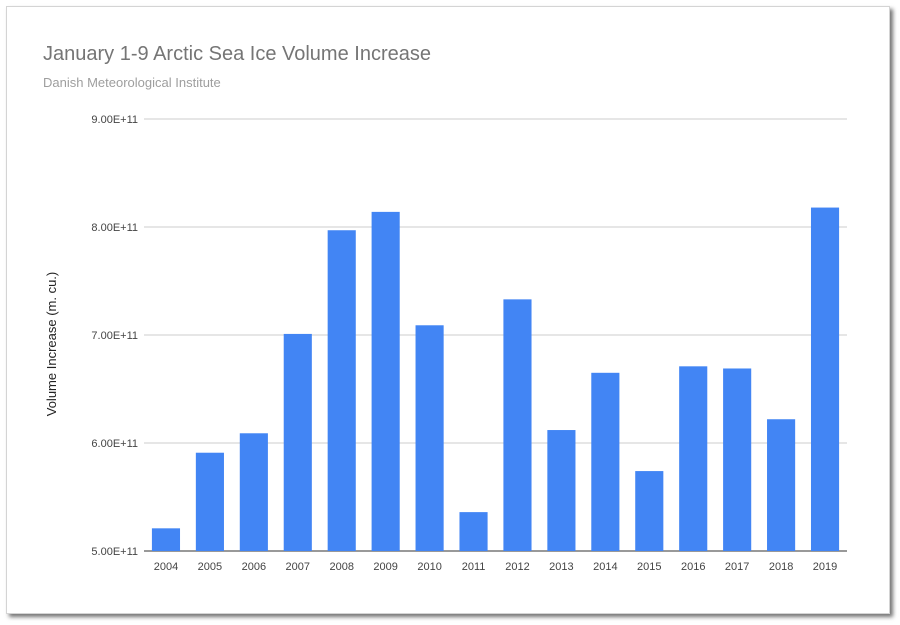  I want to click on bar-2015, so click(649, 511).